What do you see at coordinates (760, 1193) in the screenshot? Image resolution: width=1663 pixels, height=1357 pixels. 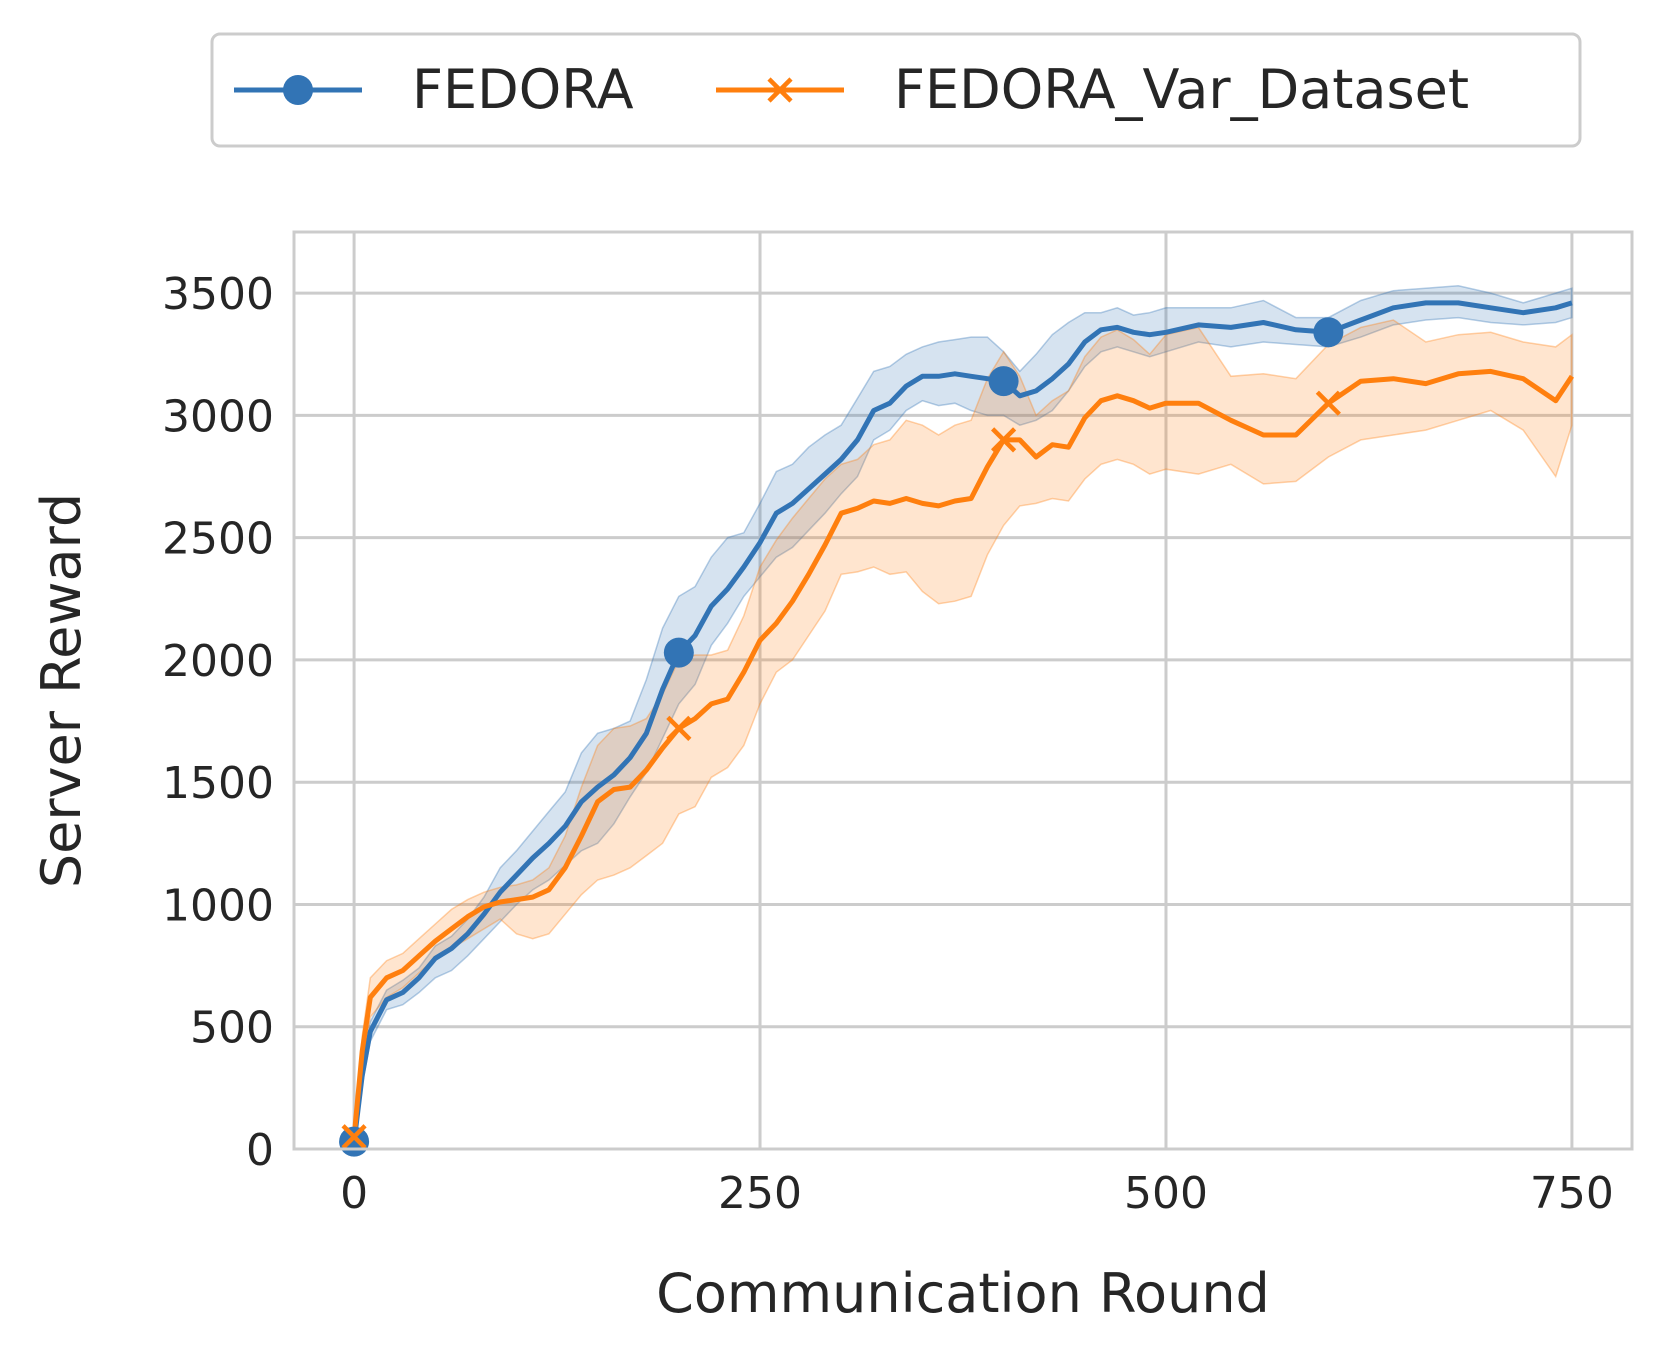 I see `x-tick-label: 250` at bounding box center [760, 1193].